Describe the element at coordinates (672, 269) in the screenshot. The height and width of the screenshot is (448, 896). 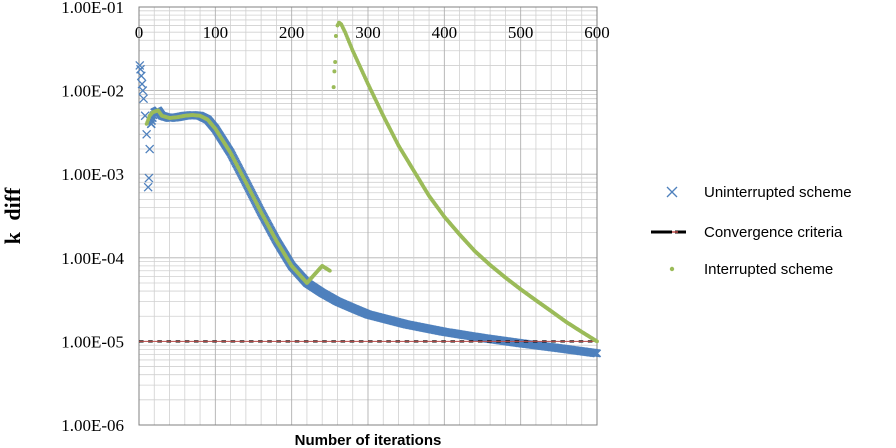
I see `legend-marker-dot` at that location.